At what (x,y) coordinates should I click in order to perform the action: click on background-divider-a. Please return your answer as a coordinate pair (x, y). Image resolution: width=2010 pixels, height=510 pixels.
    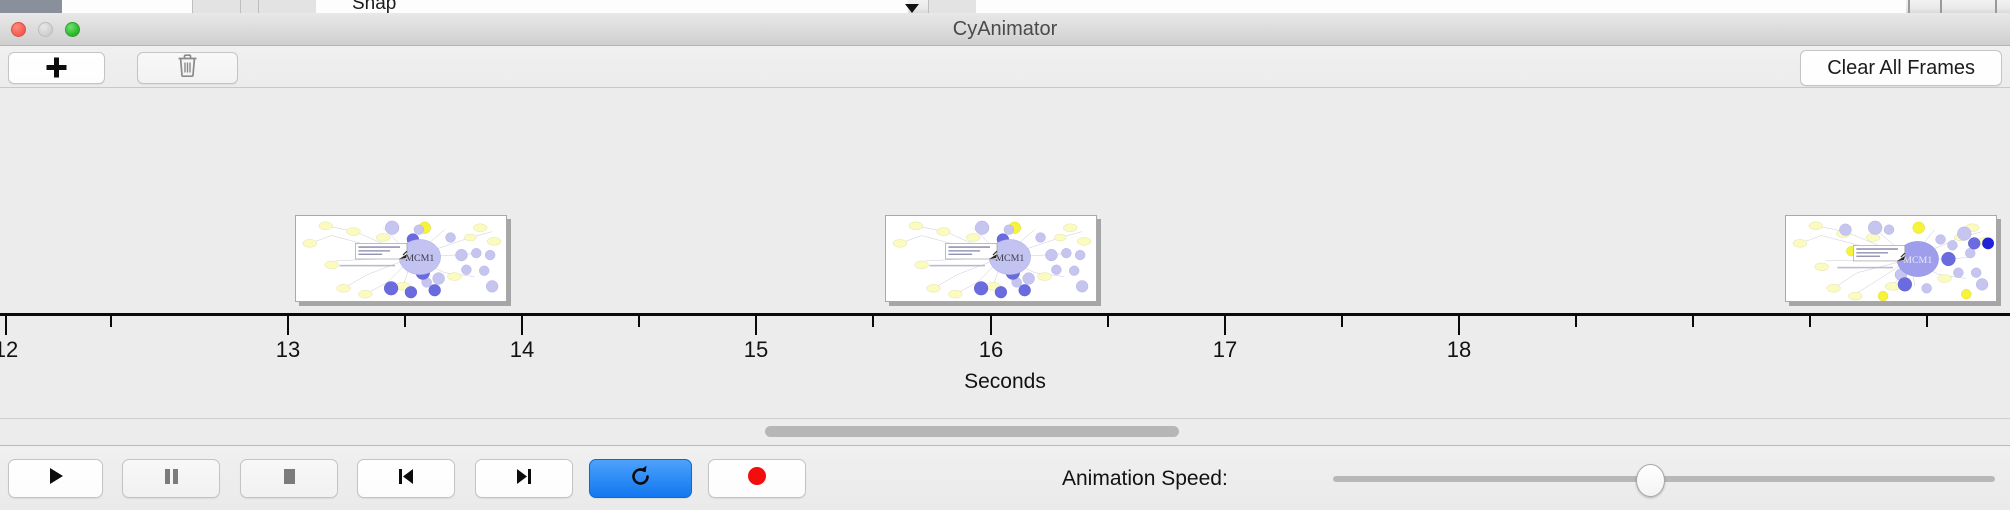
    Looking at the image, I should click on (1909, 6).